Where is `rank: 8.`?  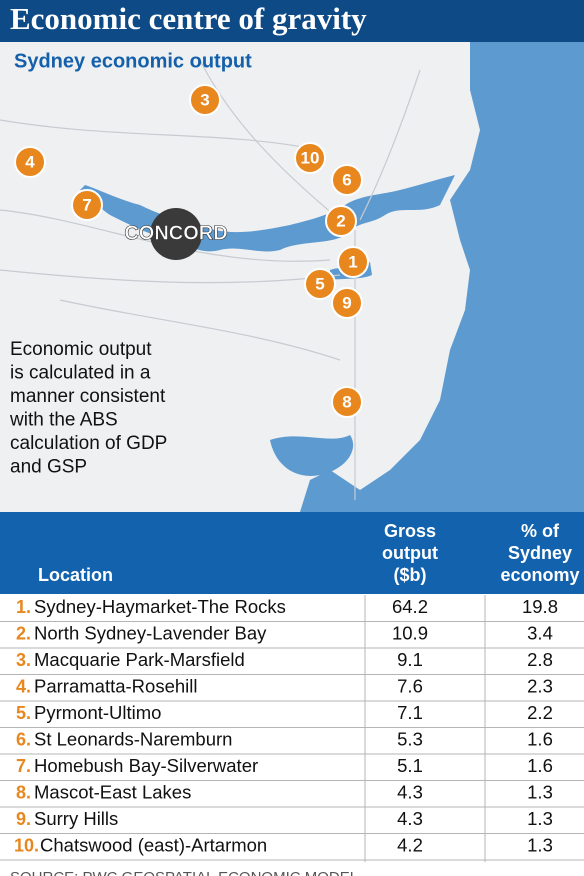 rank: 8. is located at coordinates (23, 793).